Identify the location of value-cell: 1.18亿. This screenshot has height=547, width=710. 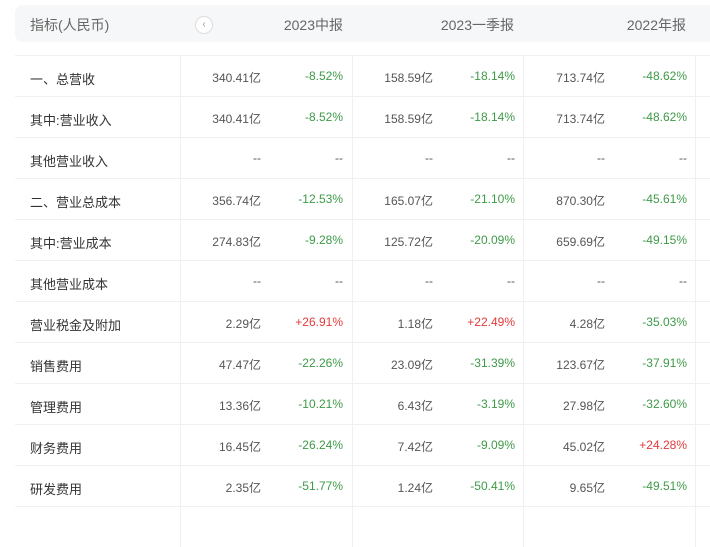
(415, 324).